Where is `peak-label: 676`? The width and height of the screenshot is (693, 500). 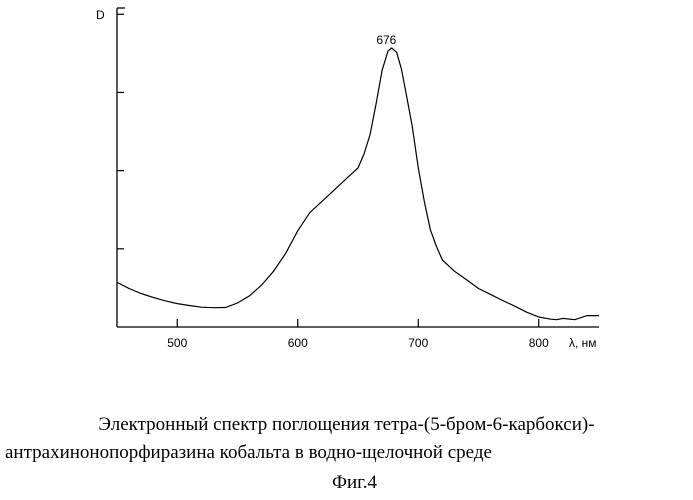 peak-label: 676 is located at coordinates (386, 40).